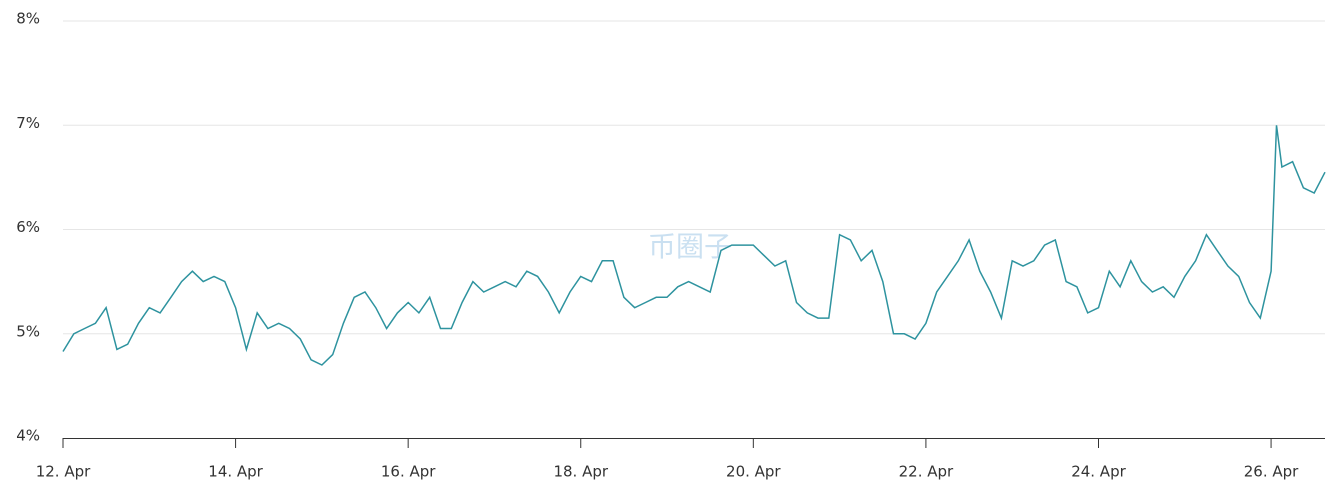 The image size is (1340, 498). What do you see at coordinates (408, 472) in the screenshot?
I see `x-tick-label: 16. Apr` at bounding box center [408, 472].